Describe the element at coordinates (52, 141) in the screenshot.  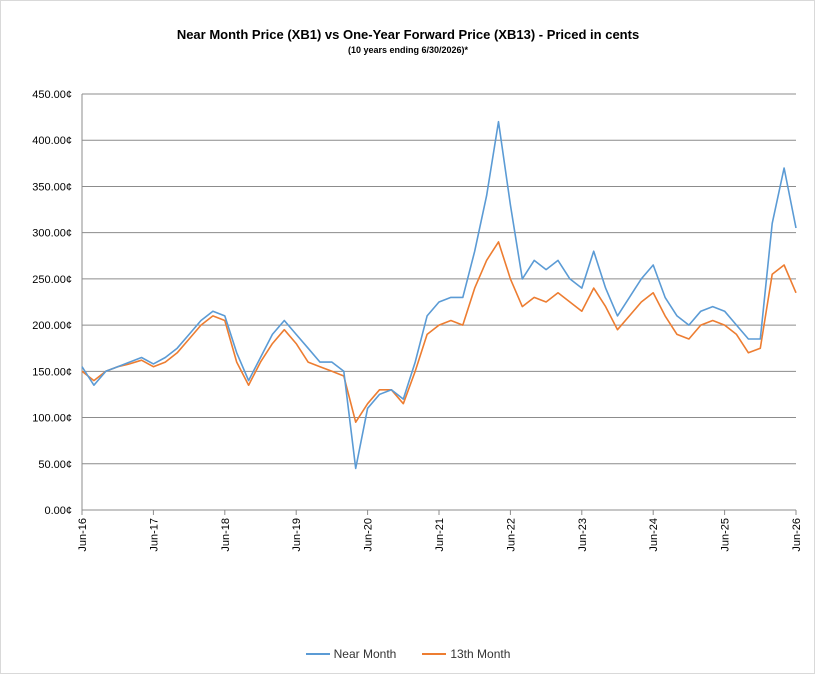
I see `y-tick-label: 400.00¢` at that location.